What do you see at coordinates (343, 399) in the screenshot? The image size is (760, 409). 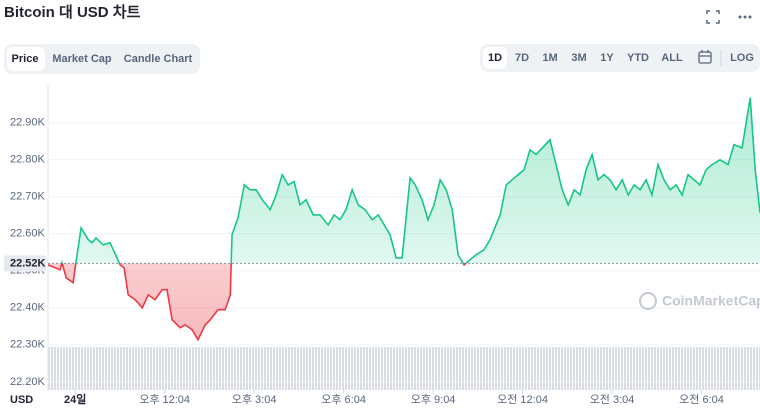 I see `x-tick-label: 오후 6:04` at bounding box center [343, 399].